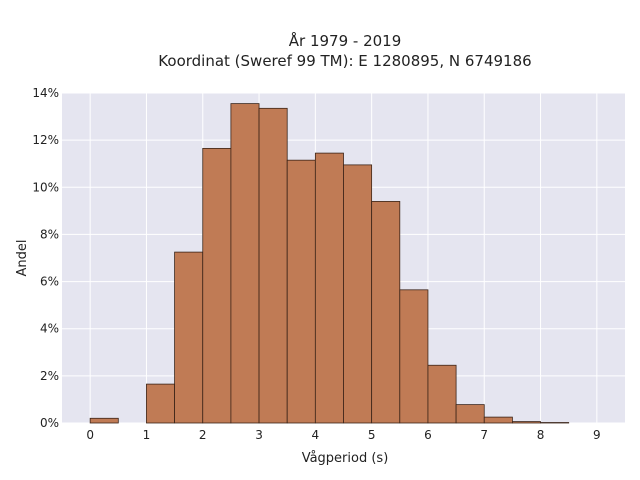  Describe the element at coordinates (345, 40) in the screenshot. I see `chart-title-line-1: År 1979 - 2019` at that location.